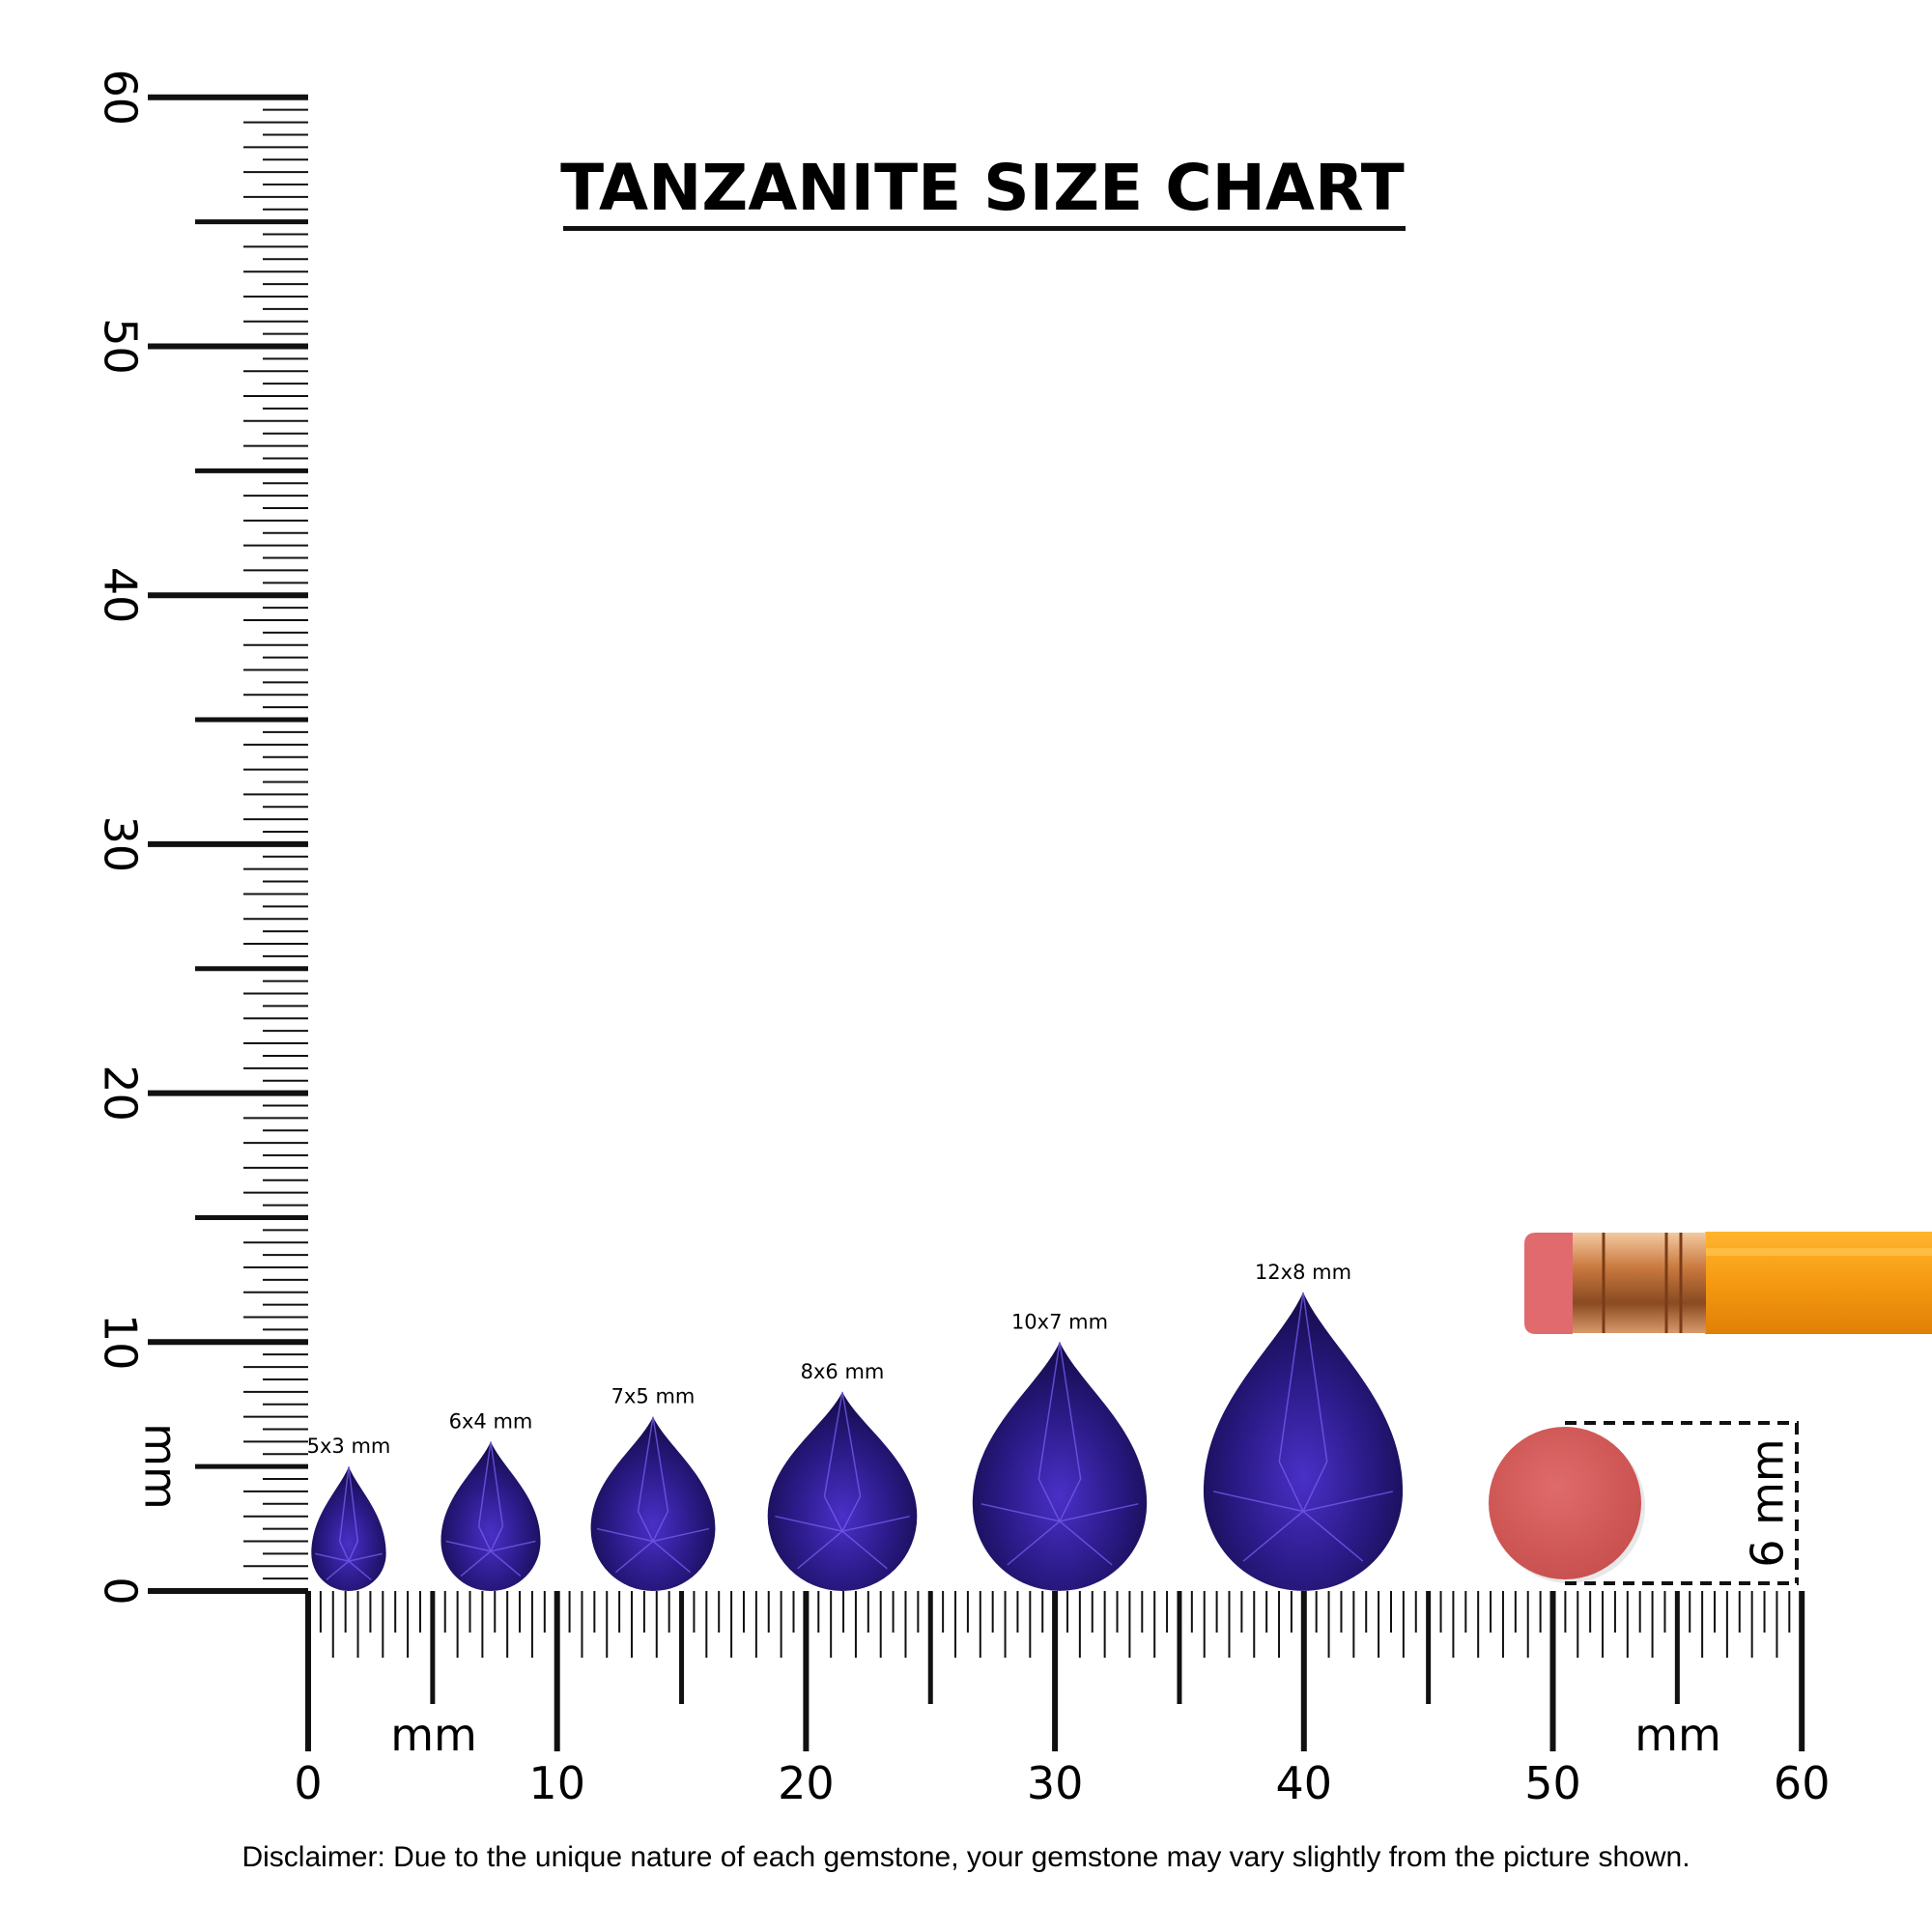  What do you see at coordinates (491, 1421) in the screenshot?
I see `gem-label: 6x4 mm` at bounding box center [491, 1421].